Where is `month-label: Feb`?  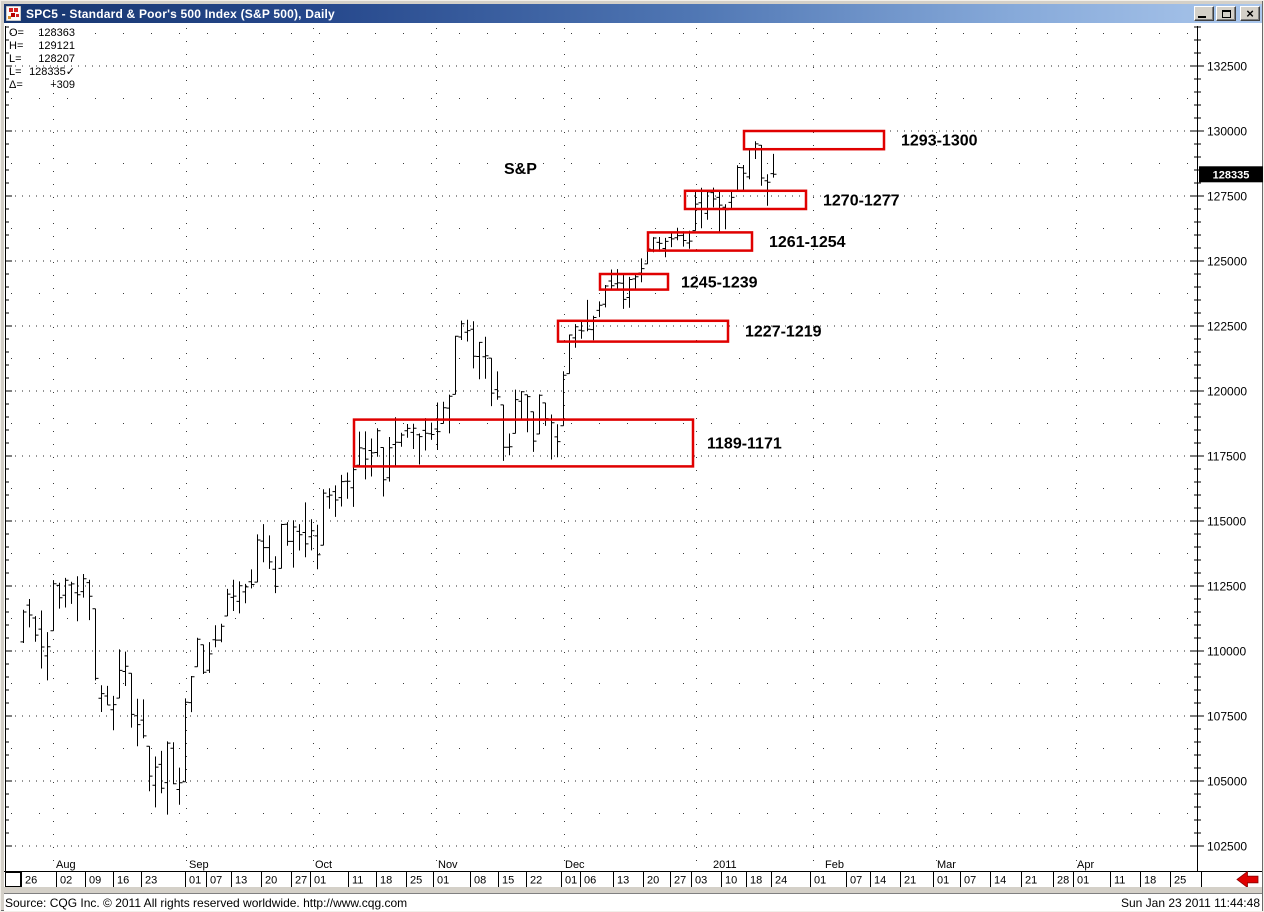
month-label: Feb is located at coordinates (834, 865).